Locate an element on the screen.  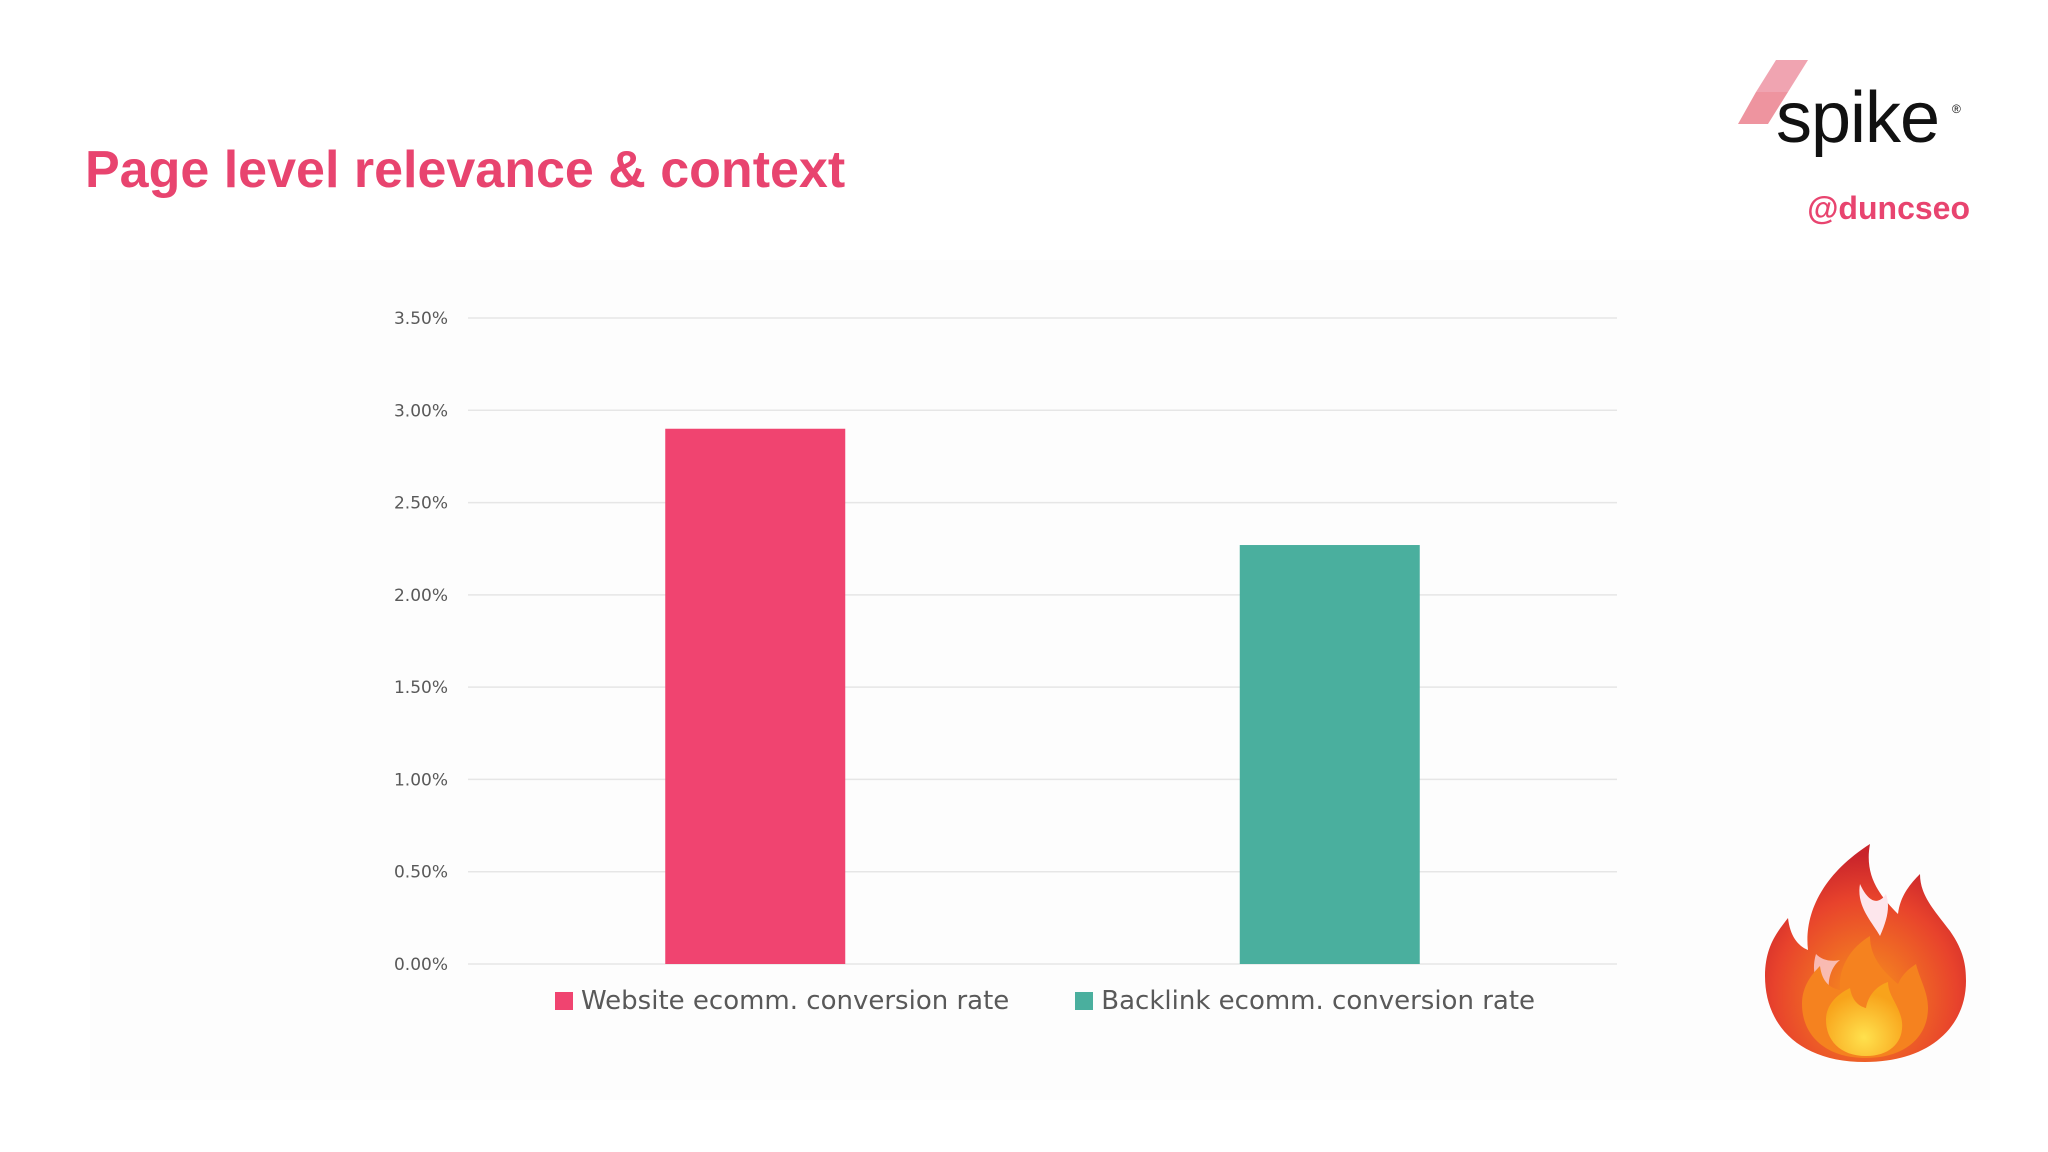
fire-icon is located at coordinates (1865, 953).